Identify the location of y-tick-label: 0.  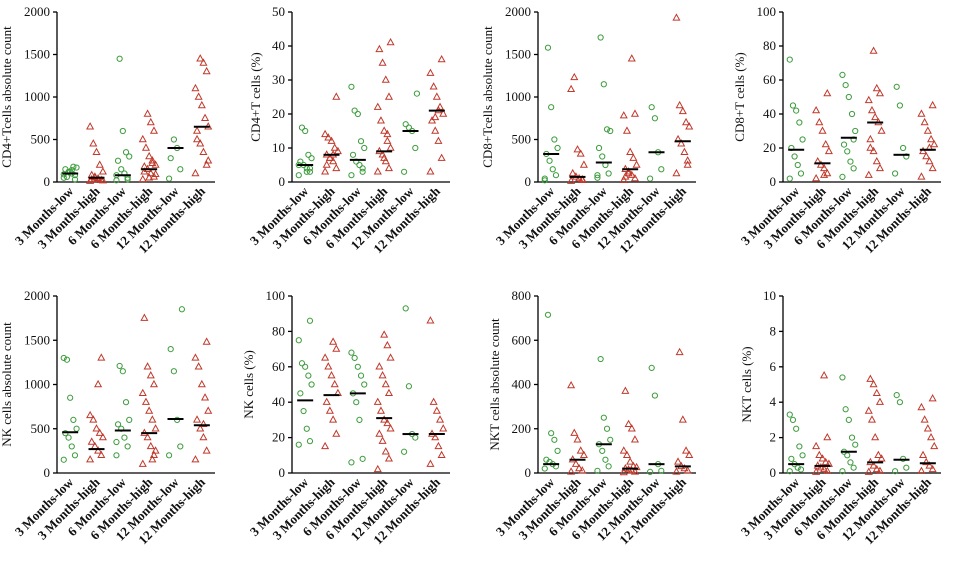
(282, 472).